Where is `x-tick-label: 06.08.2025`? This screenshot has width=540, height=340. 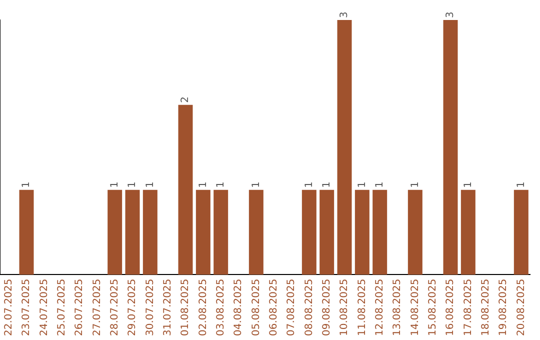
x-tick-label: 06.08.2025 is located at coordinates (274, 307).